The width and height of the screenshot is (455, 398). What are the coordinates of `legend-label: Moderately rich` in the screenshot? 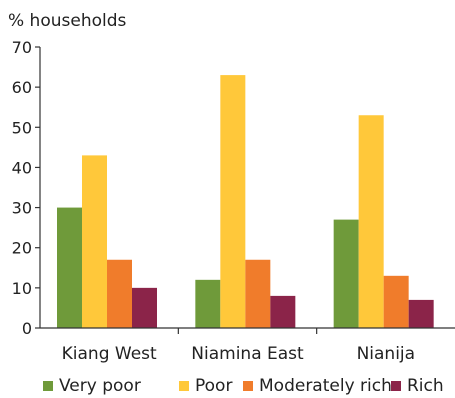 It's located at (325, 386).